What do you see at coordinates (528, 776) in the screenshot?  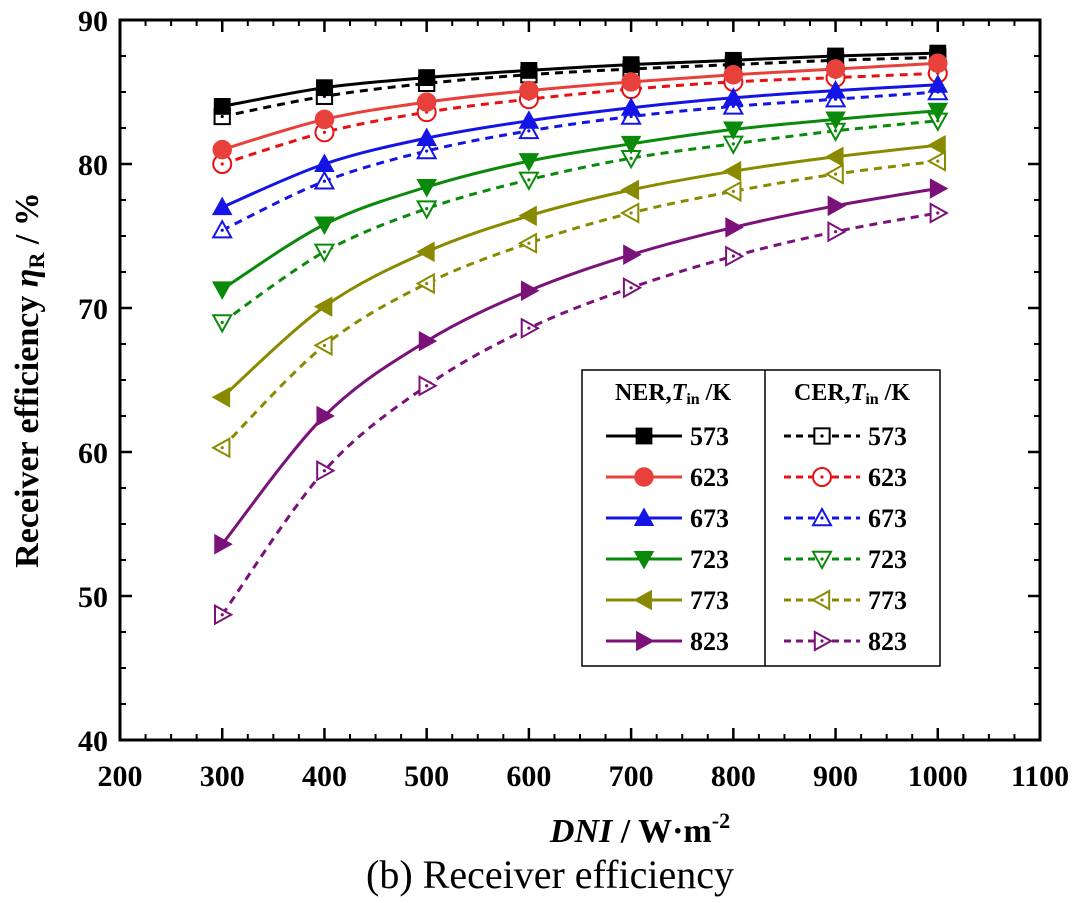 I see `x-tick-label: 600` at bounding box center [528, 776].